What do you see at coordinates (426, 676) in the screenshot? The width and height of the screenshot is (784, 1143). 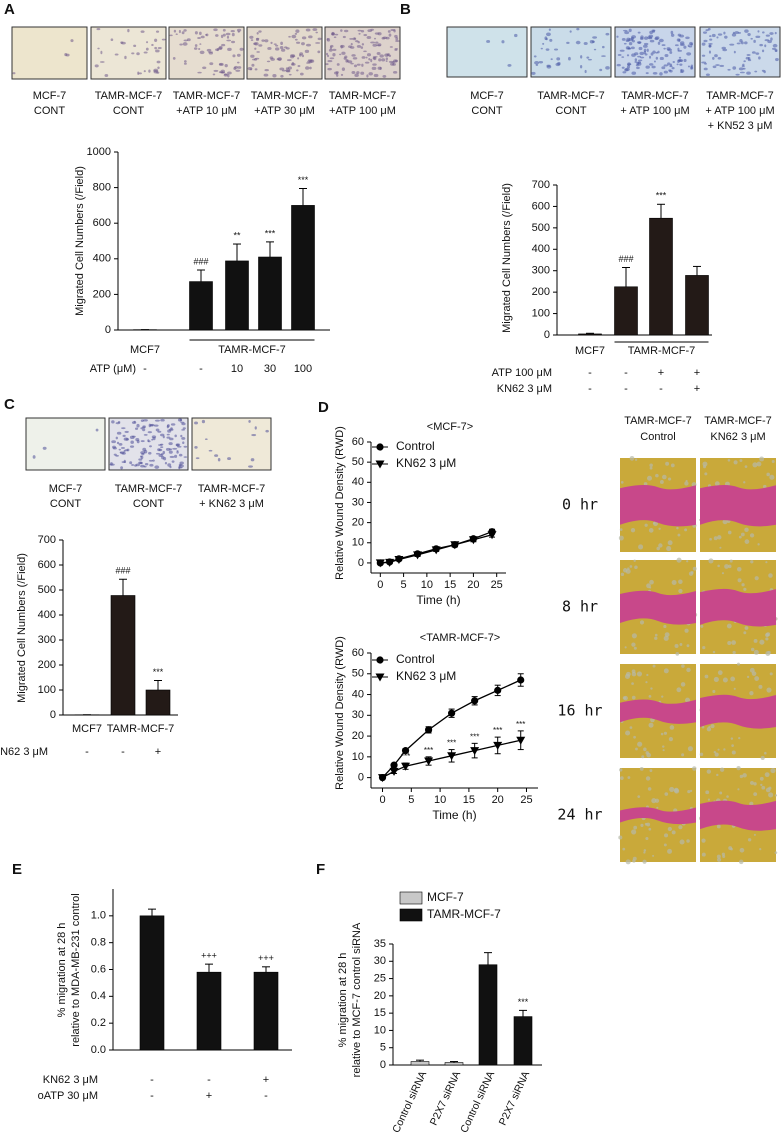 I see `legend-label: KN62 3 μM` at bounding box center [426, 676].